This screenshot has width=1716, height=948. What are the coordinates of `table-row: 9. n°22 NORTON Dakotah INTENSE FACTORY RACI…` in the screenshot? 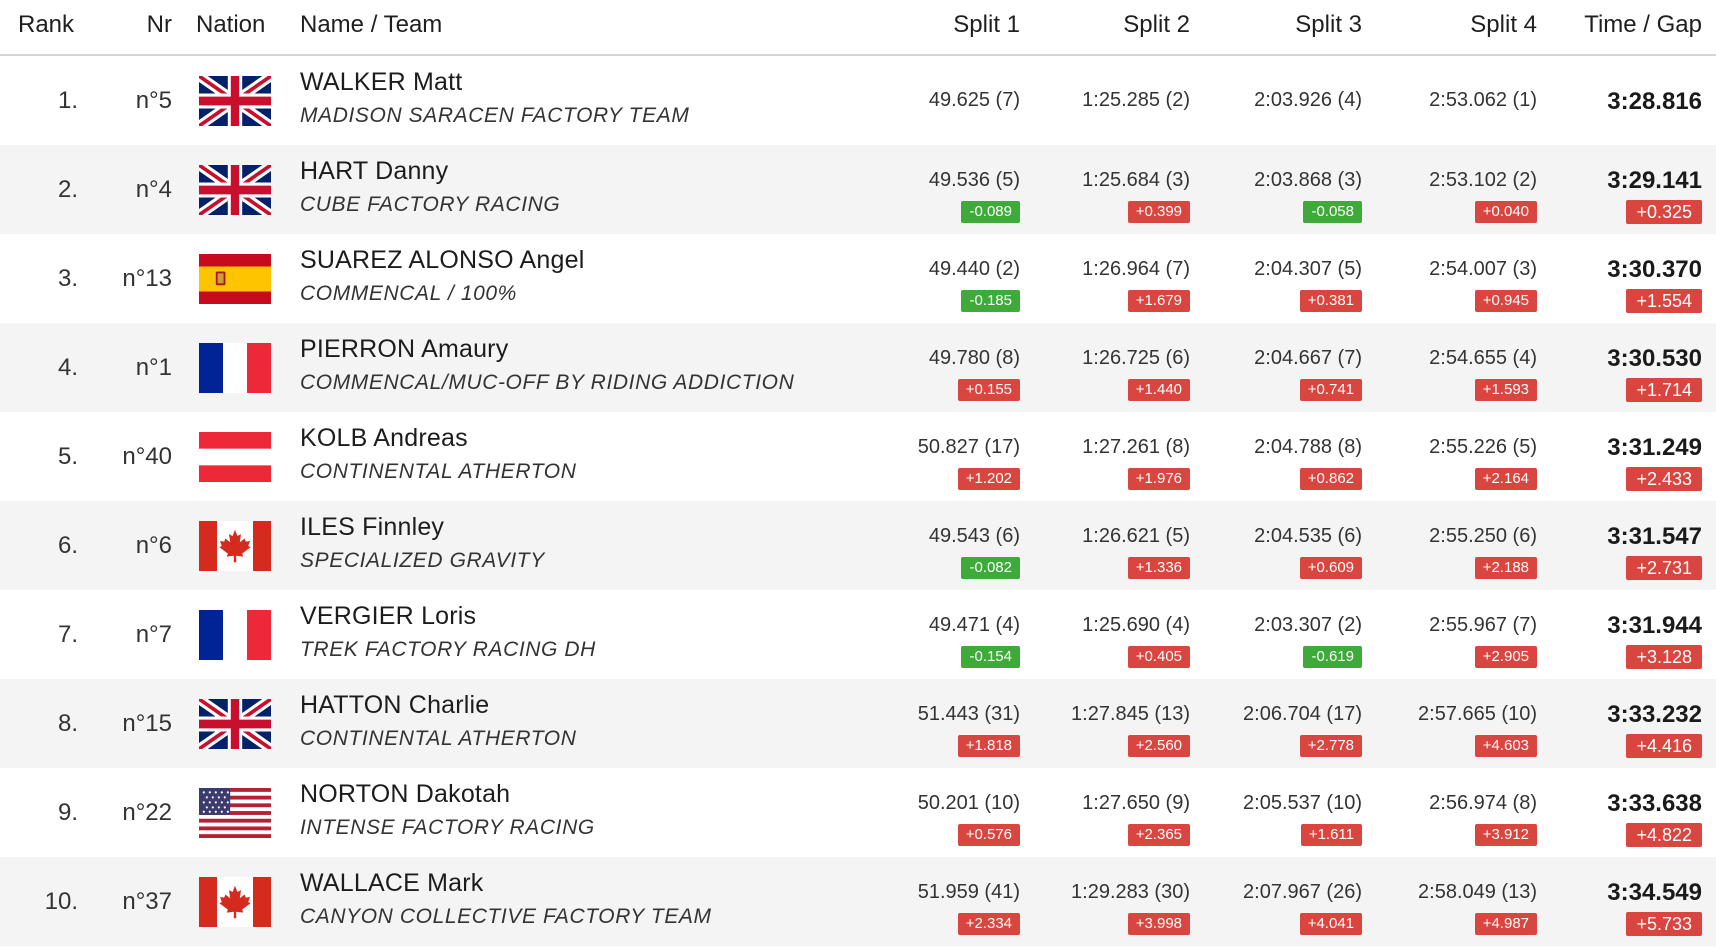 It's located at (858, 812).